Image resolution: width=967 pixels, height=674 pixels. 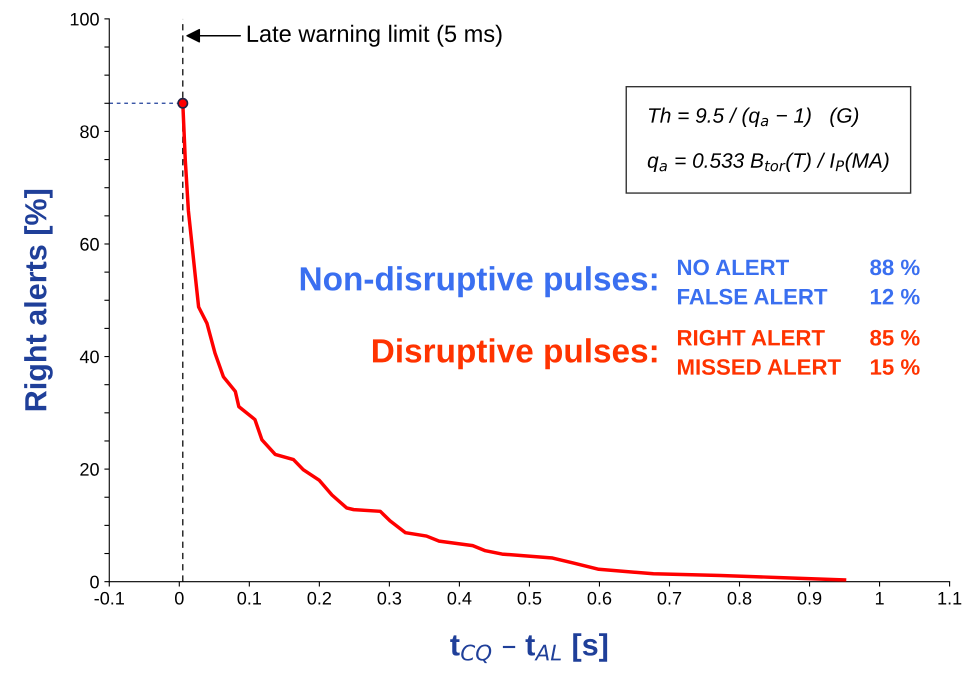 I want to click on x-tick-label: 0.8, so click(x=740, y=598).